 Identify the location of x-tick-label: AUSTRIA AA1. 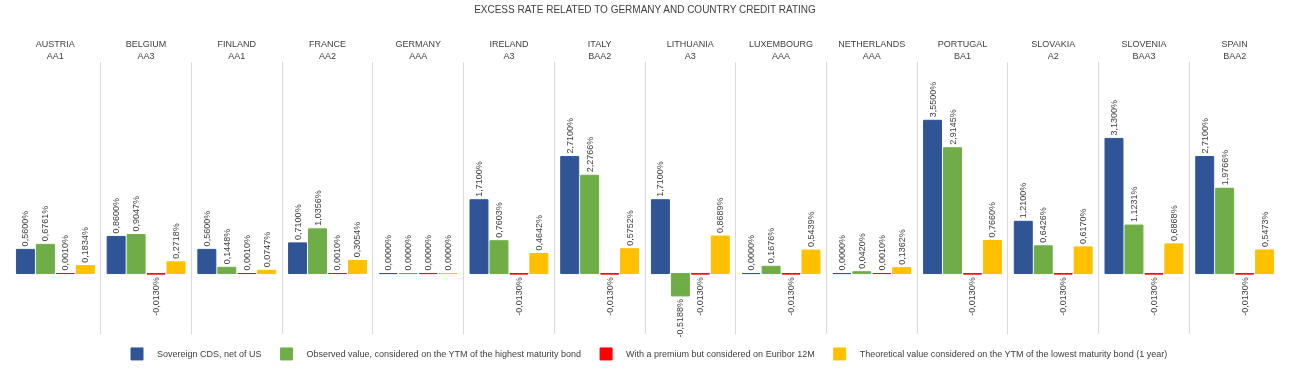
(55, 50).